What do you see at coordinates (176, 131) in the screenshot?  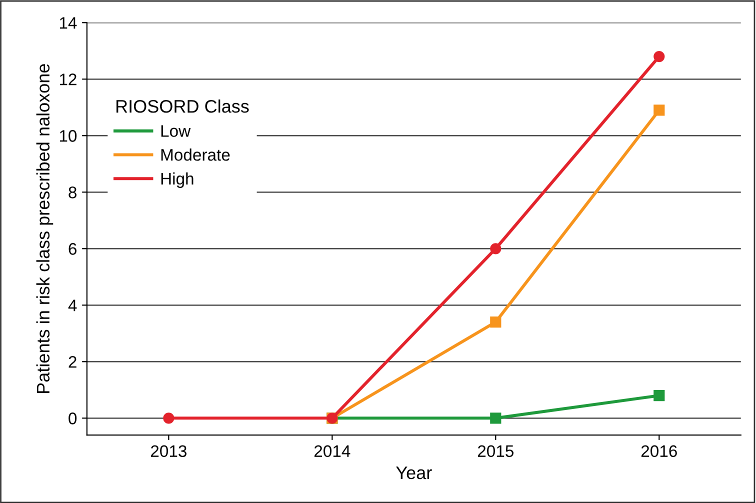 I see `legend-label: Low` at bounding box center [176, 131].